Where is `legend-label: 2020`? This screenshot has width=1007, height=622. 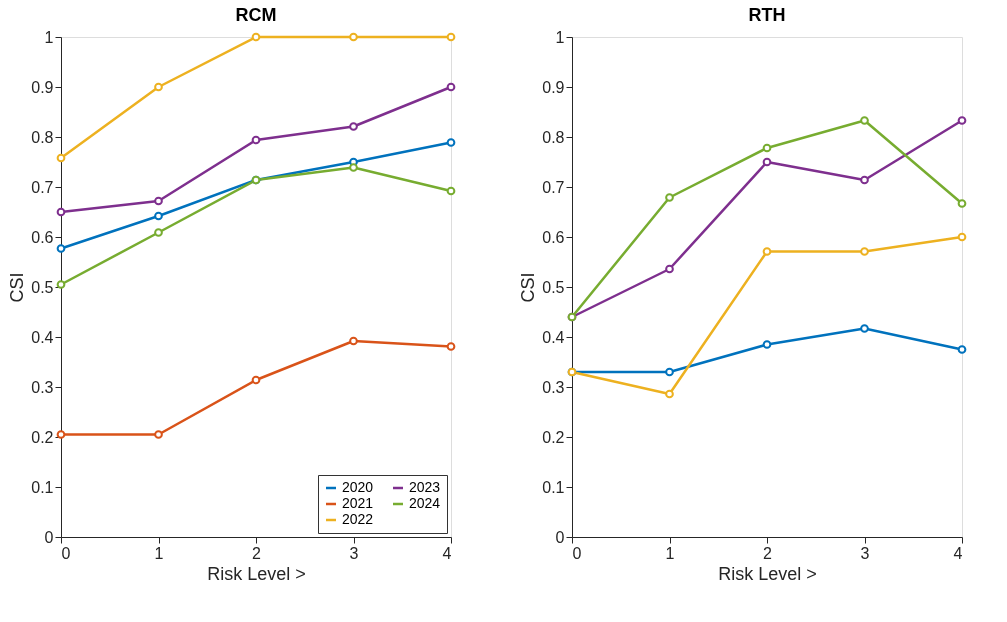 legend-label: 2020 is located at coordinates (358, 487).